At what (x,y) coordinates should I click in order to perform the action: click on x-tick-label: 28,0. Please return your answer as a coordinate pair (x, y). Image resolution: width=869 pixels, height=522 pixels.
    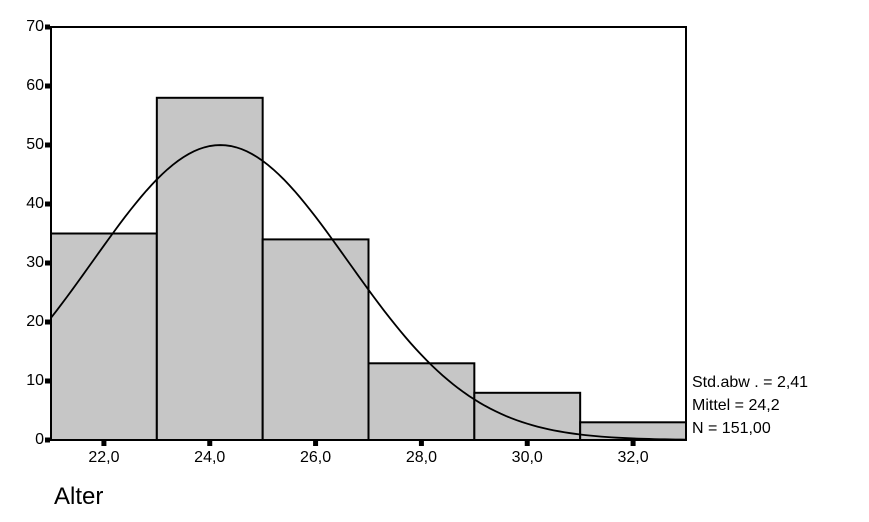
    Looking at the image, I should click on (421, 457).